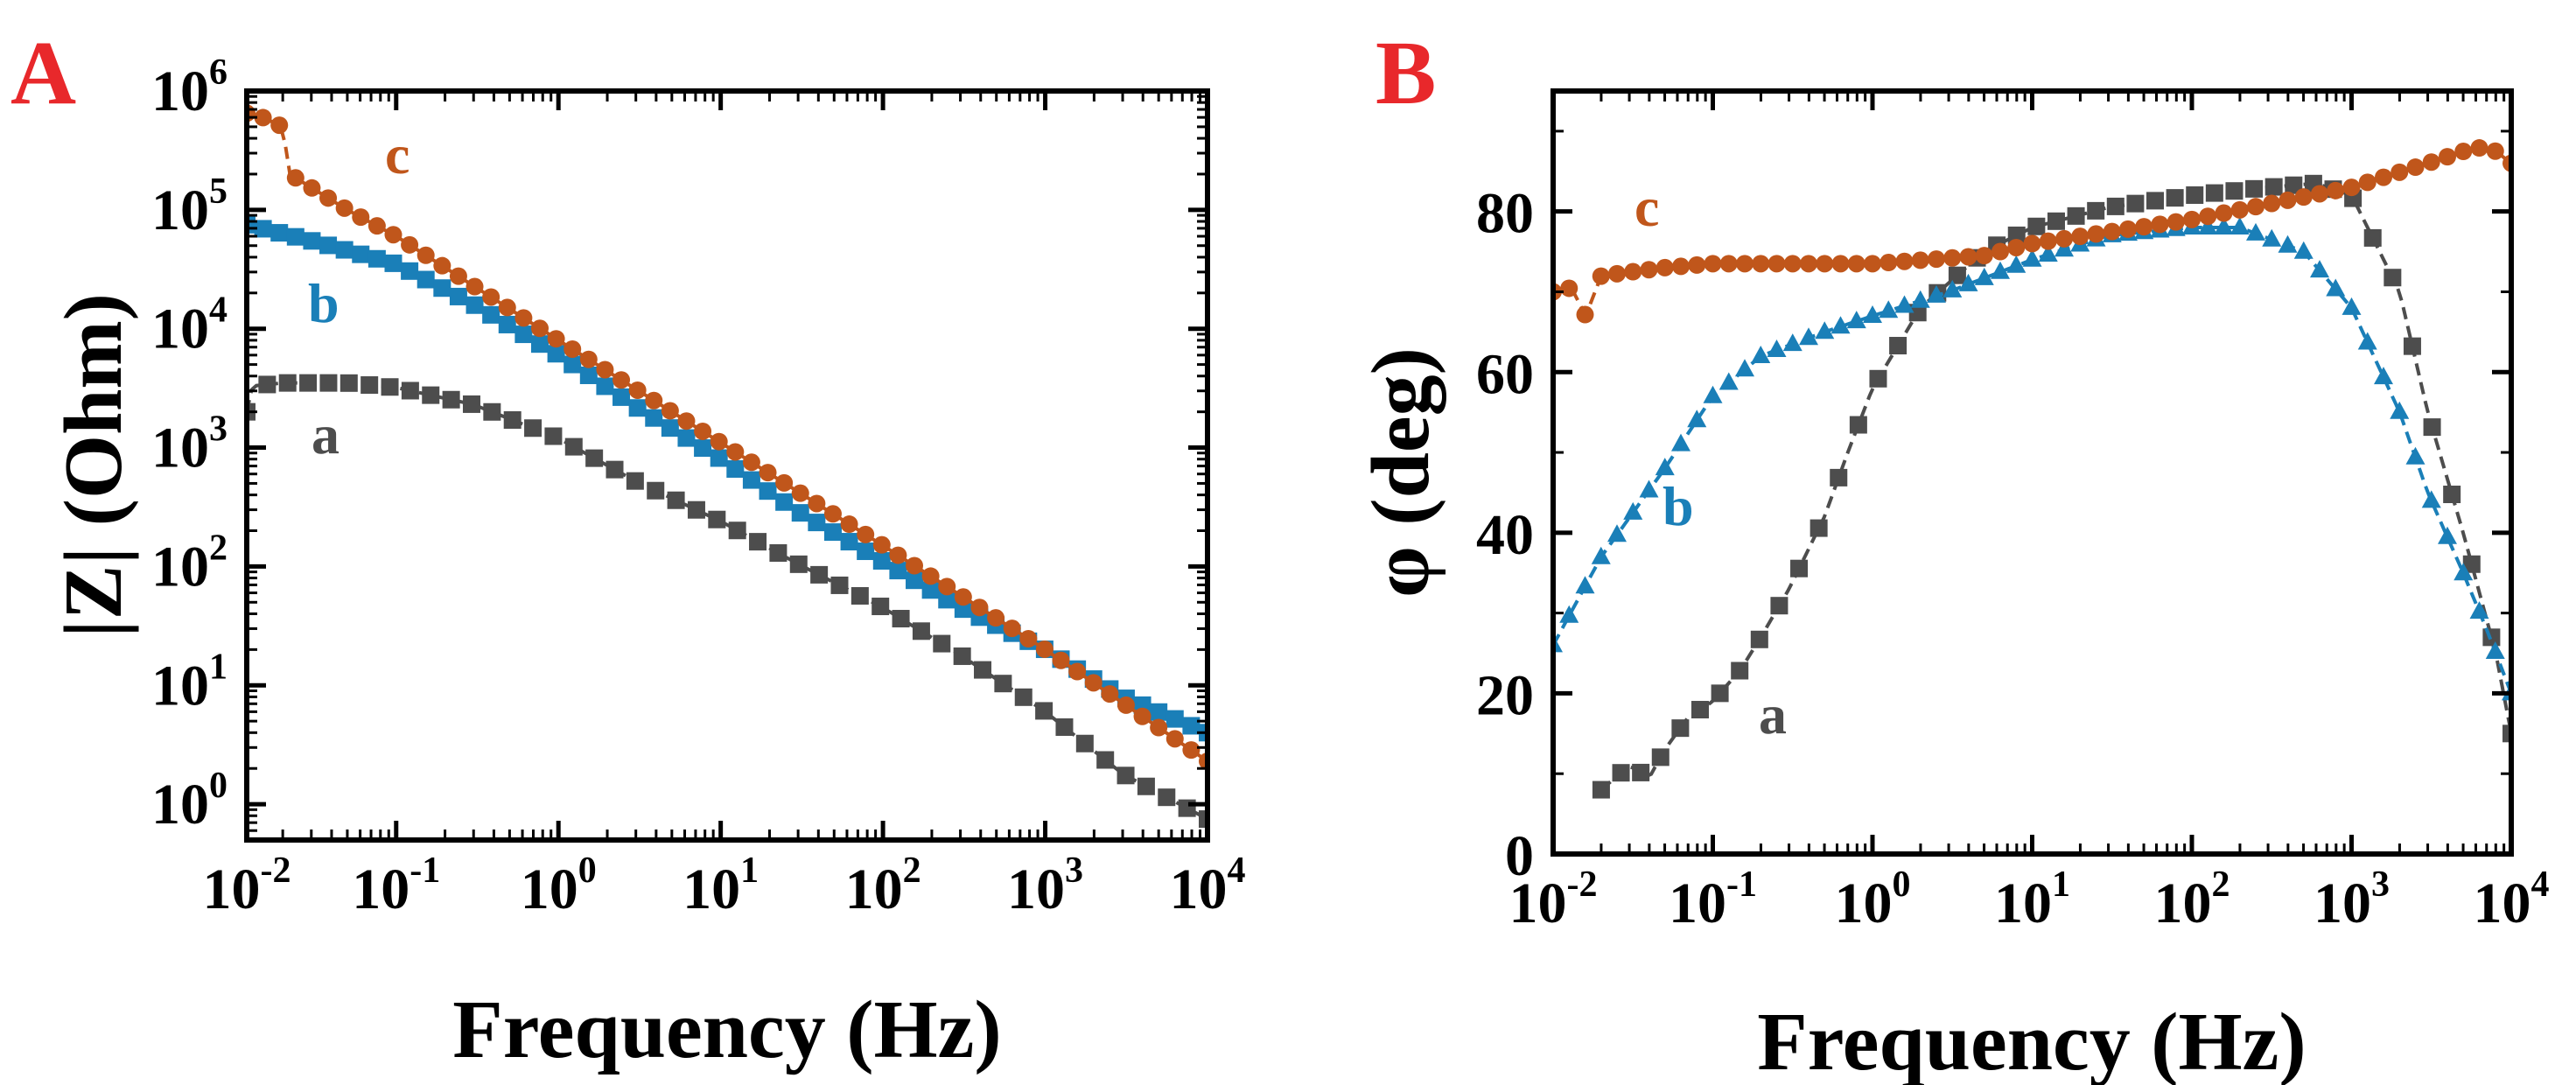 The width and height of the screenshot is (2576, 1085). Describe the element at coordinates (2032, 899) in the screenshot. I see `x-tick-label: 10¹` at that location.